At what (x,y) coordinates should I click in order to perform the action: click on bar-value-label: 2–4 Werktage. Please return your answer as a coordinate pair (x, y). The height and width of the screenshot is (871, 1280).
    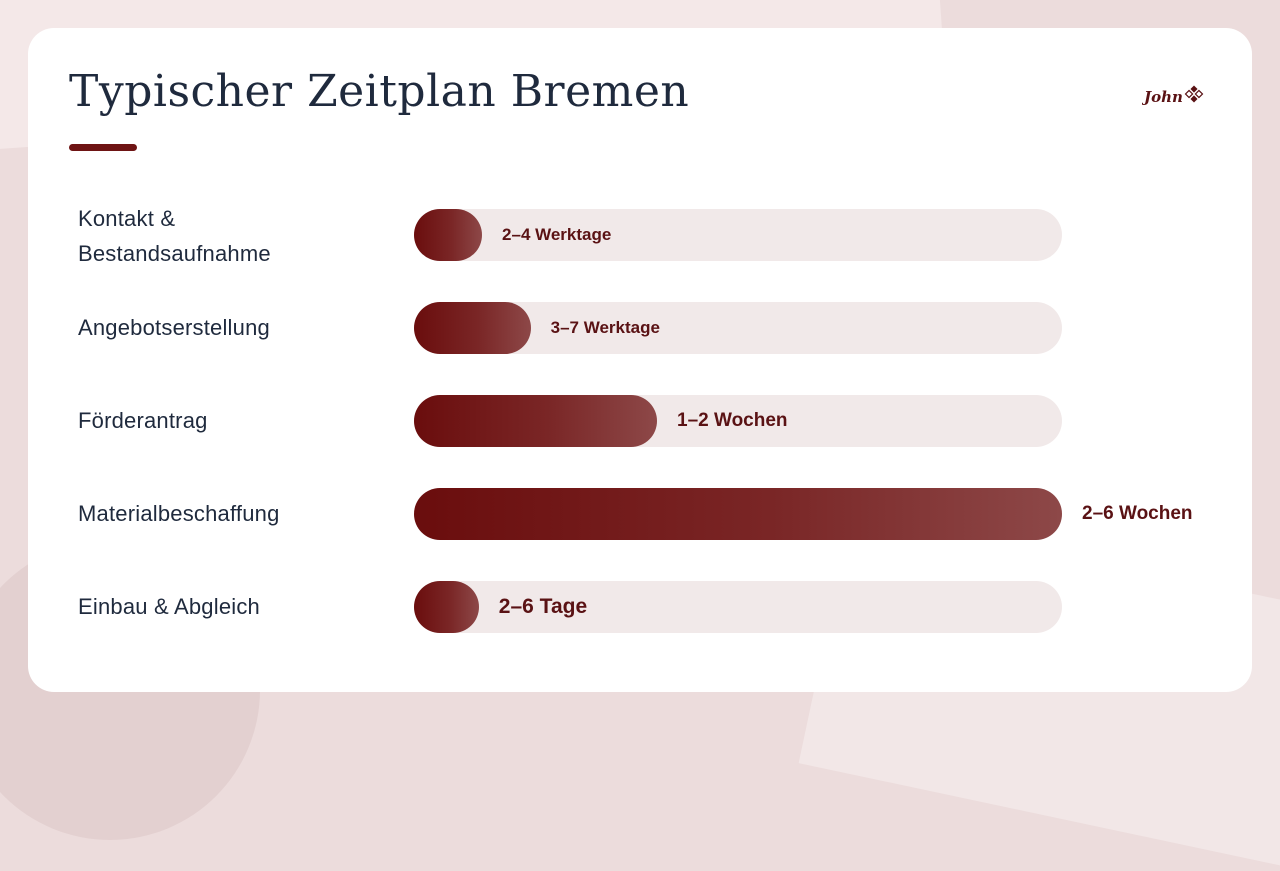
    Looking at the image, I should click on (557, 234).